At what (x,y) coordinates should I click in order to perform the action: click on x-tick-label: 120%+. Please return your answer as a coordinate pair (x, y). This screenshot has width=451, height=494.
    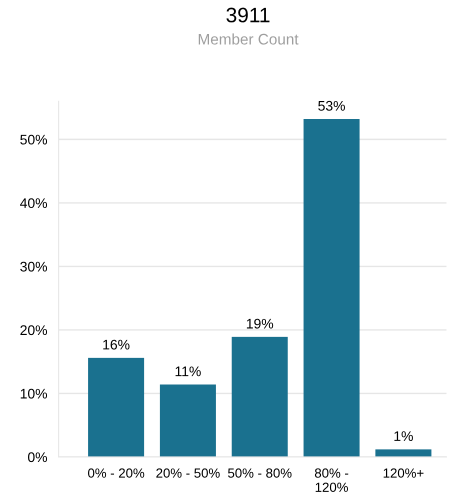
    Looking at the image, I should click on (404, 473).